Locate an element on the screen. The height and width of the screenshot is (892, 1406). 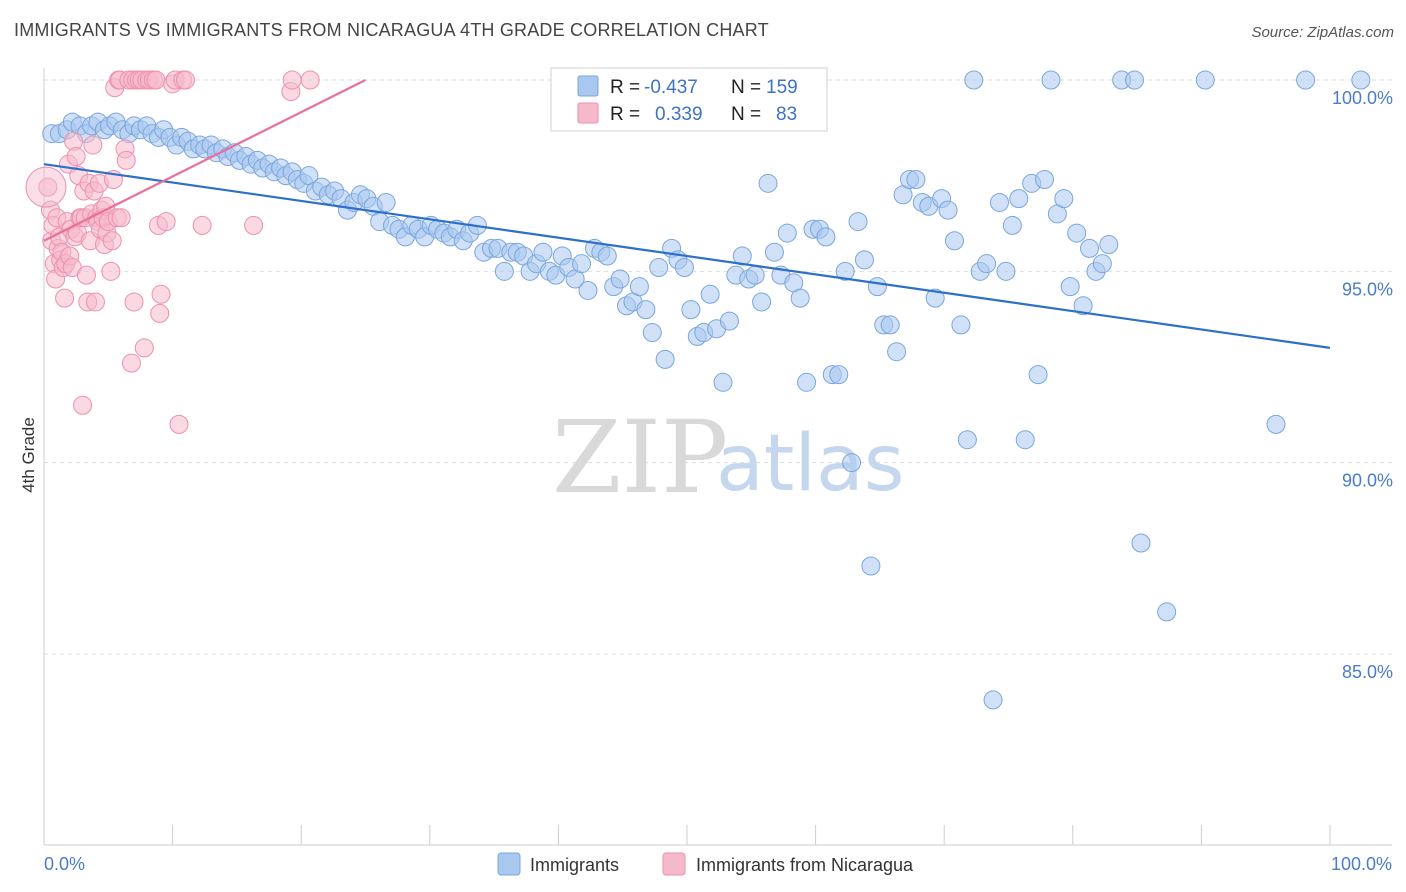
watermark-zip: ZIP is located at coordinates (640, 457).